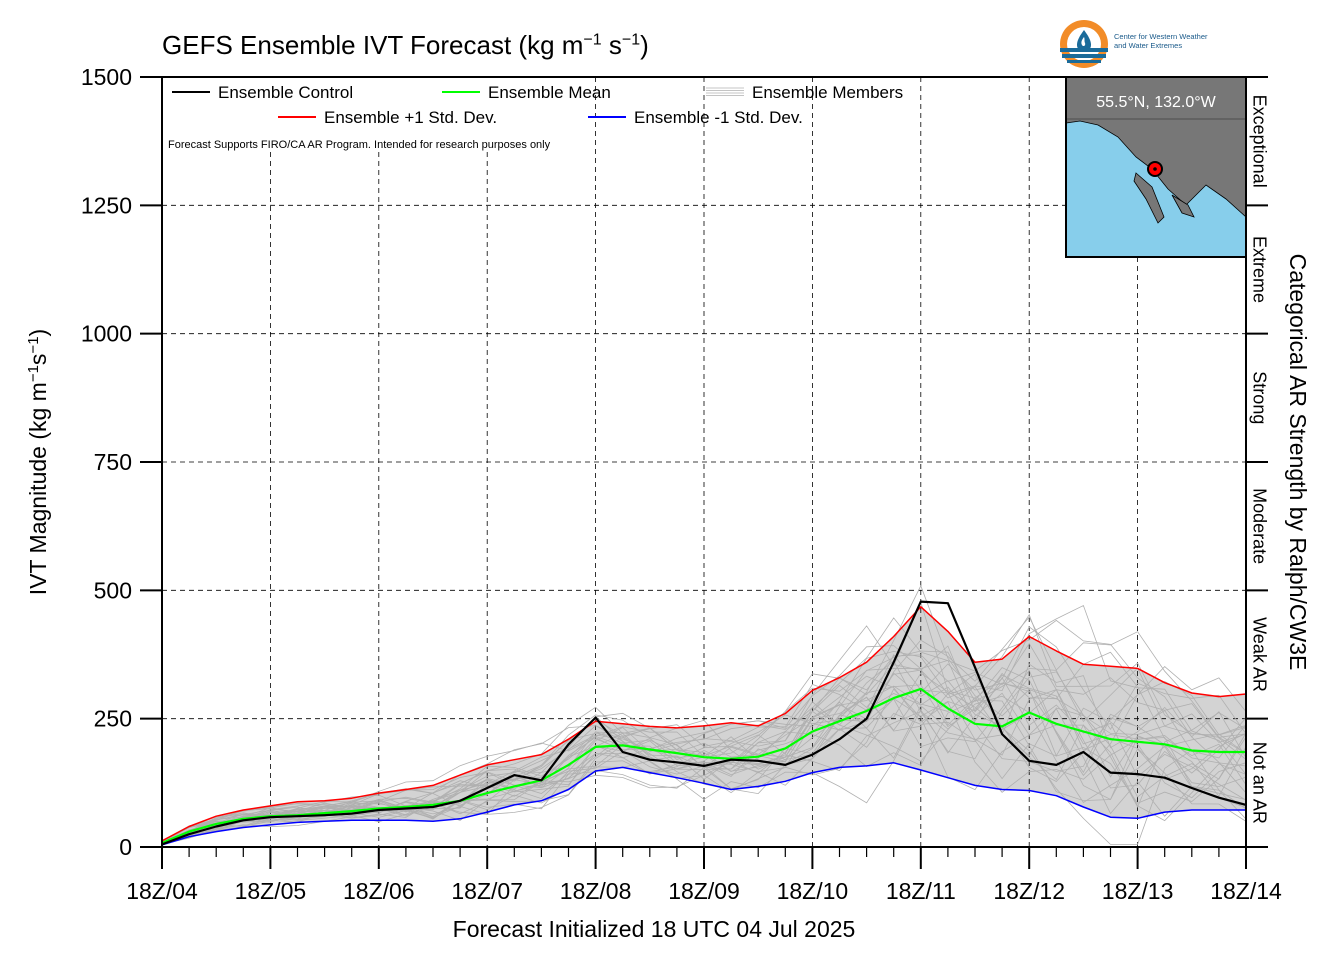  I want to click on x-tick-label: 18Z/08, so click(596, 891).